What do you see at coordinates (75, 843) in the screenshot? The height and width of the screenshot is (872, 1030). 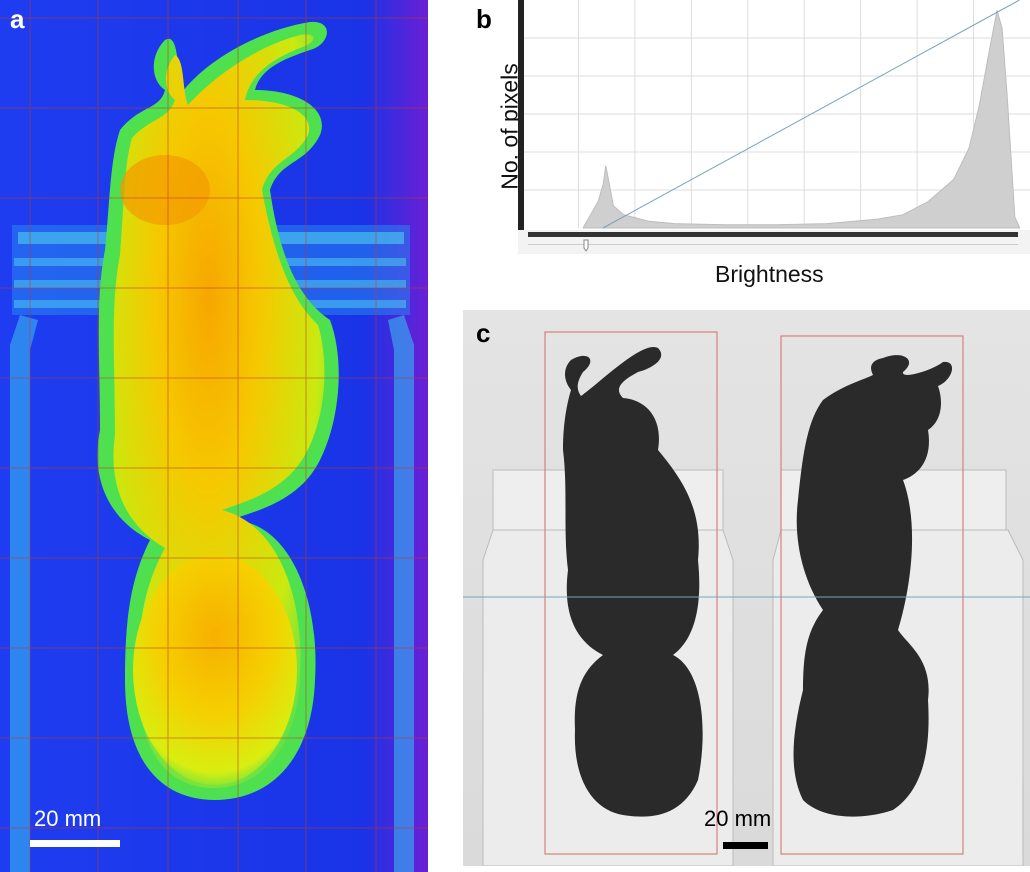 I see `scale-bar-a` at bounding box center [75, 843].